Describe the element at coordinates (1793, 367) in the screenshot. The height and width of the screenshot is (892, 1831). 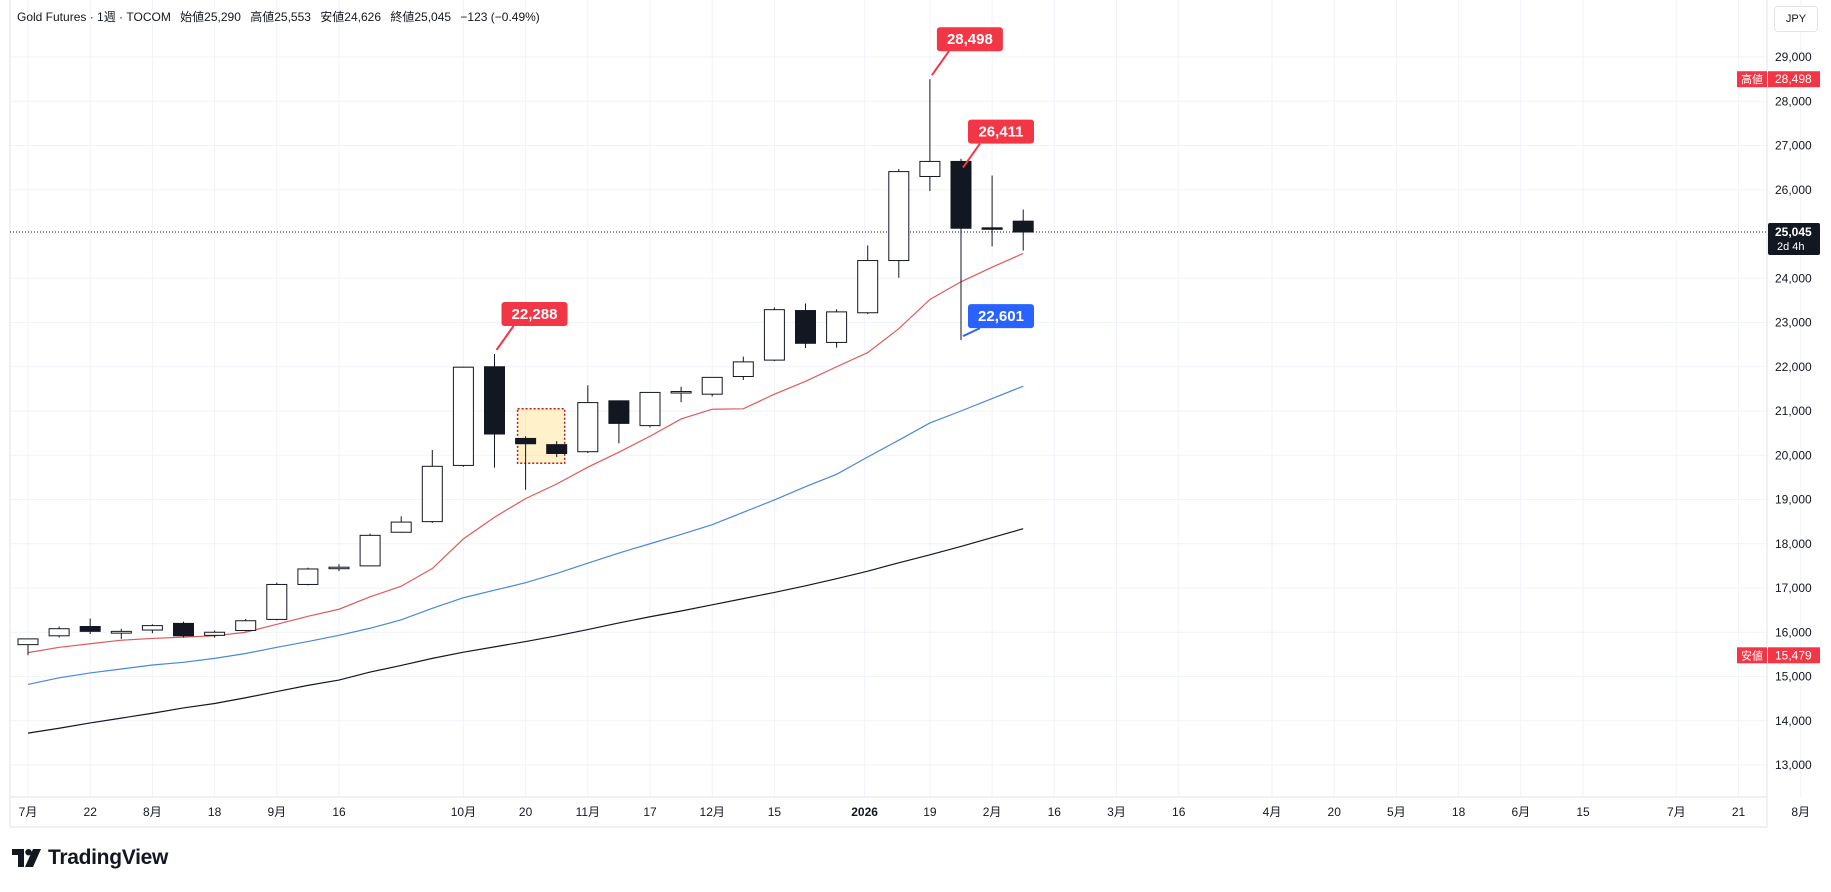
I see `price-tick-label: 22,000` at that location.